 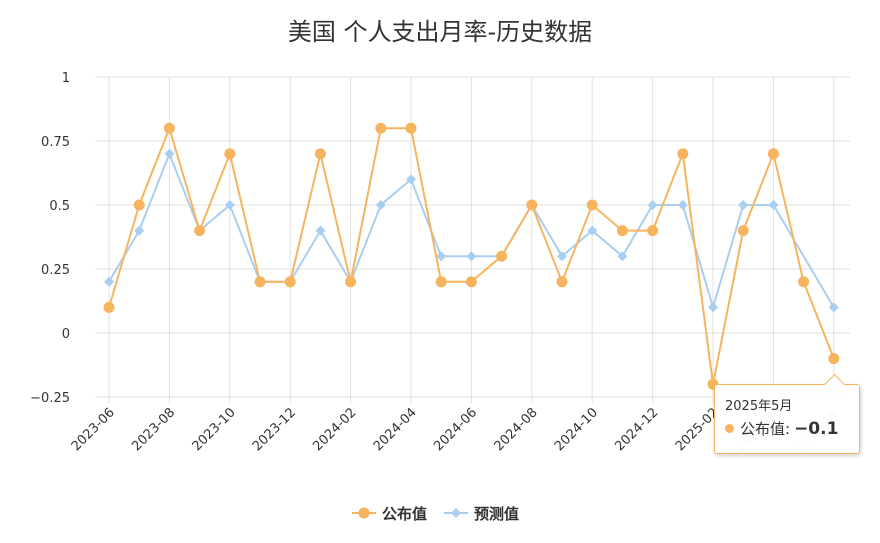 I want to click on tooltip-value: −0.1, so click(x=816, y=429).